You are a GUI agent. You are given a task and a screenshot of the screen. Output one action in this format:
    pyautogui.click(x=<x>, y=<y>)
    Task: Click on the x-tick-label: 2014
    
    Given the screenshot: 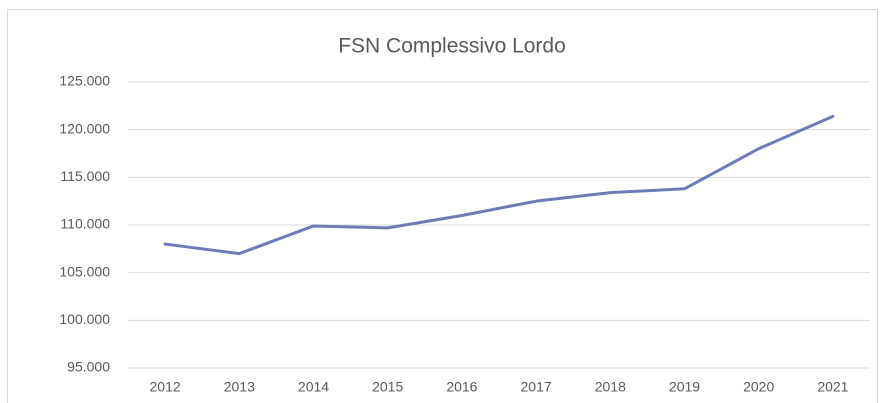 What is the action you would take?
    pyautogui.click(x=313, y=387)
    